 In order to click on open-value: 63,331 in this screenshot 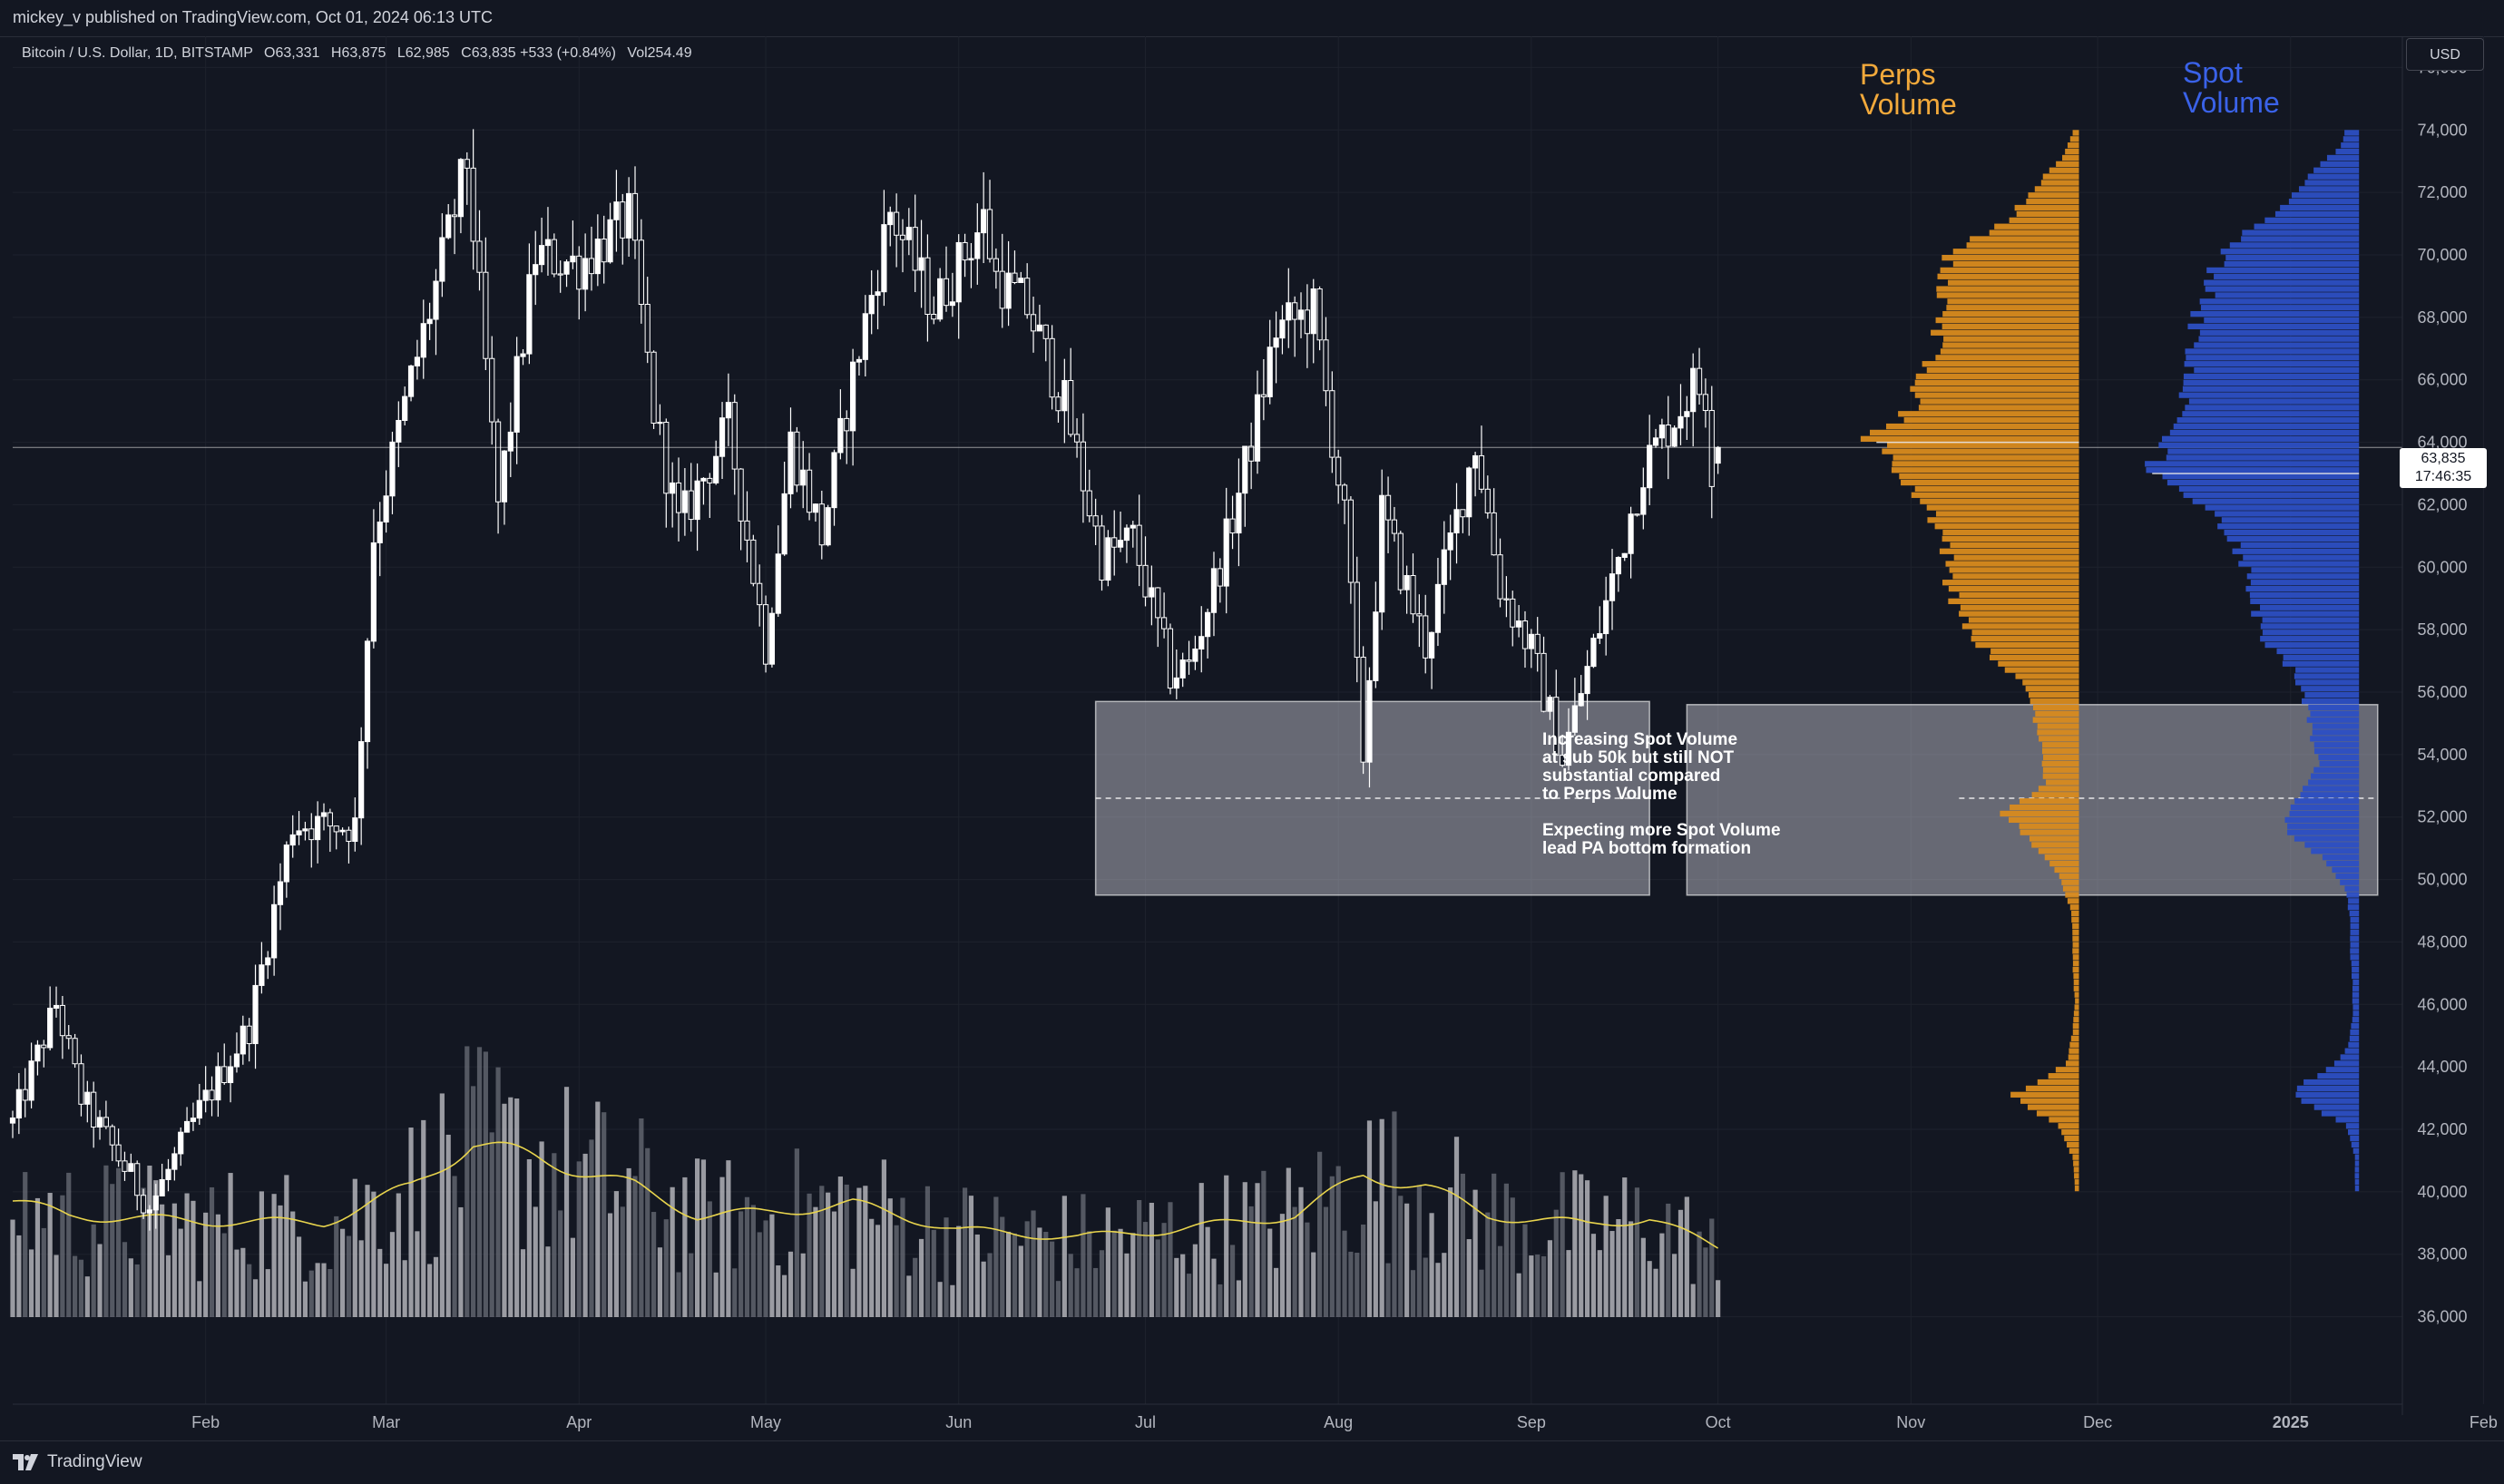, I will do `click(297, 53)`.